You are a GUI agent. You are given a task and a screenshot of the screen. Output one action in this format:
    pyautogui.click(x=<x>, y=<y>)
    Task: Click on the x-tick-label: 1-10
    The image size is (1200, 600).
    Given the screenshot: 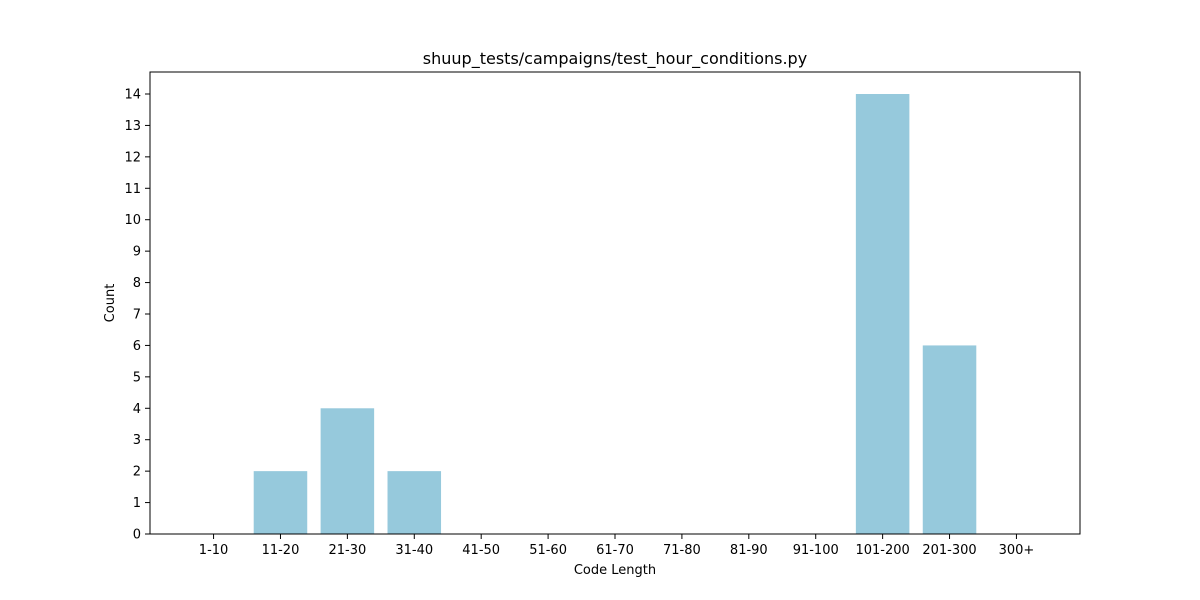 What is the action you would take?
    pyautogui.click(x=214, y=550)
    